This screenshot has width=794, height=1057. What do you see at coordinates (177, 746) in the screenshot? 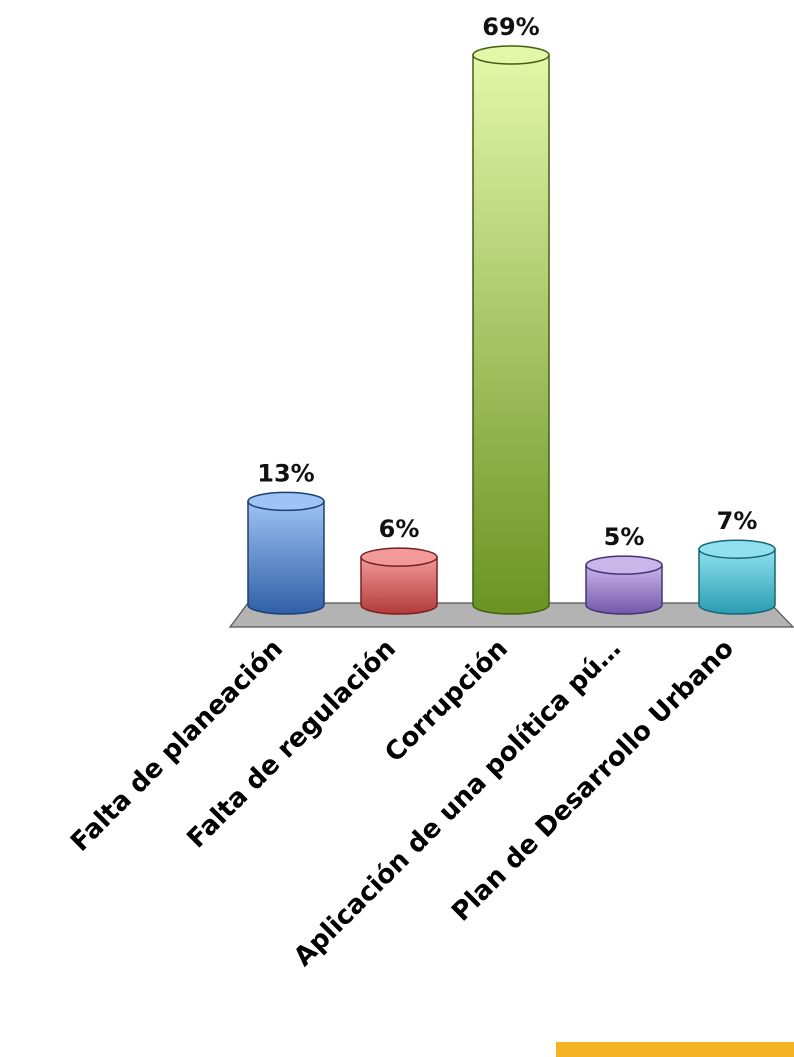
I see `category-label: Falta de planeación` at bounding box center [177, 746].